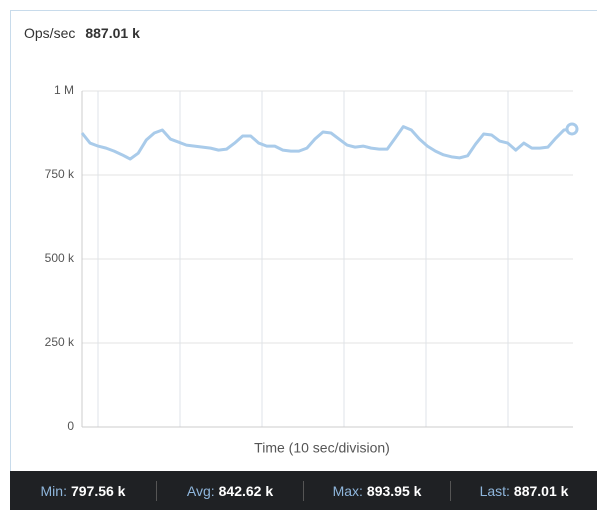 This screenshot has width=597, height=510. I want to click on header: Ops/sec 887.01 k, so click(82, 33).